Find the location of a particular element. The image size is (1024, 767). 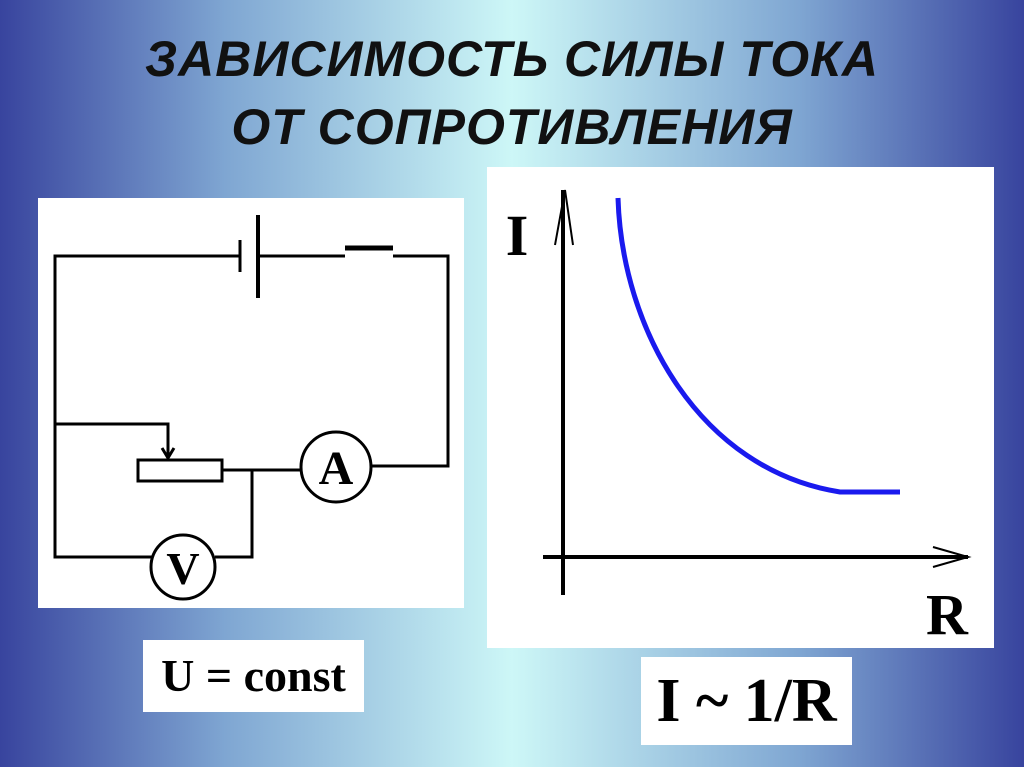

y-axis-label: I is located at coordinates (517, 235).